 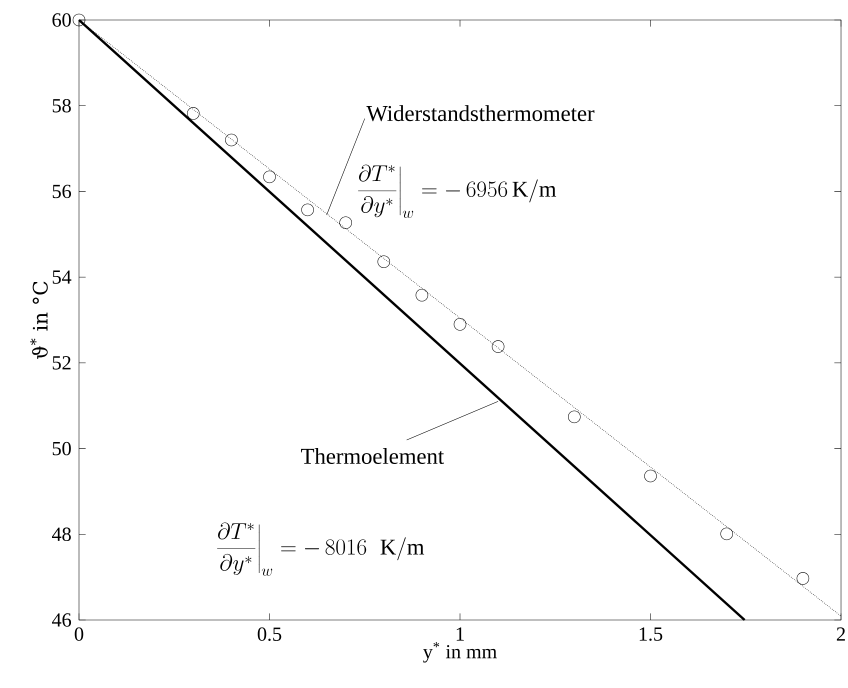 I want to click on annotation: Widerstandsthermometer, so click(x=480, y=113).